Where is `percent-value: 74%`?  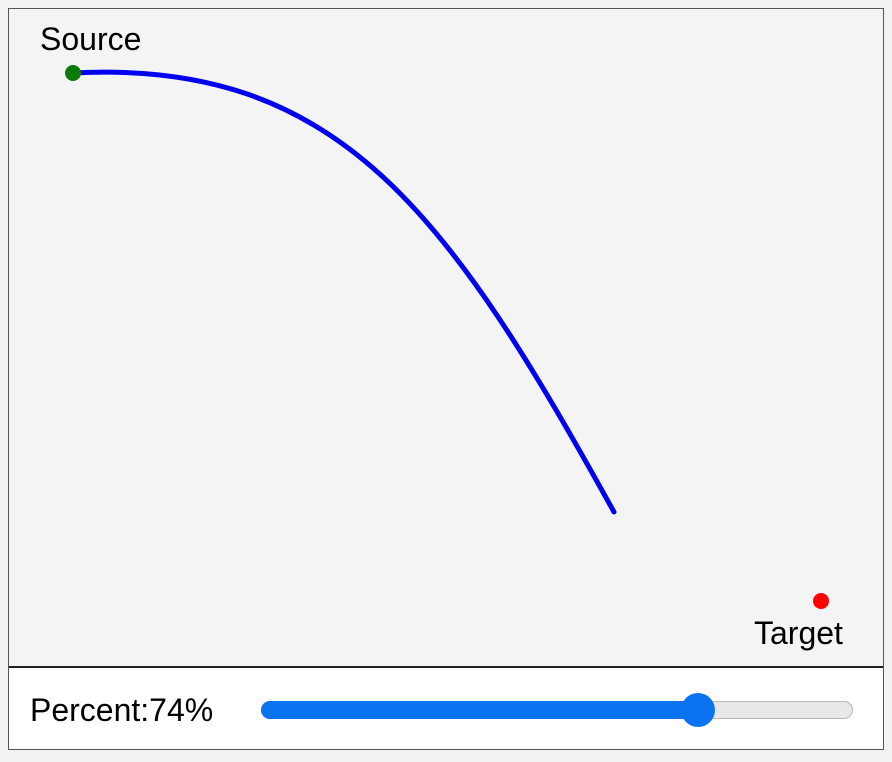 percent-value: 74% is located at coordinates (181, 710).